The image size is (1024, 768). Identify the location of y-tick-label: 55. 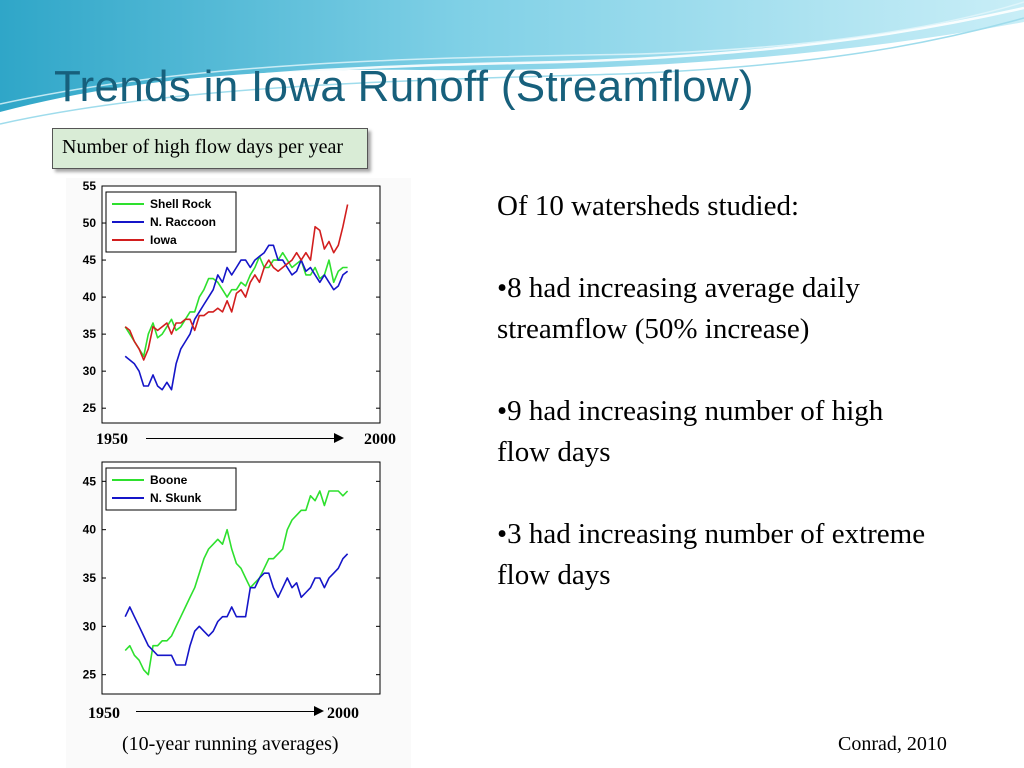
(90, 186).